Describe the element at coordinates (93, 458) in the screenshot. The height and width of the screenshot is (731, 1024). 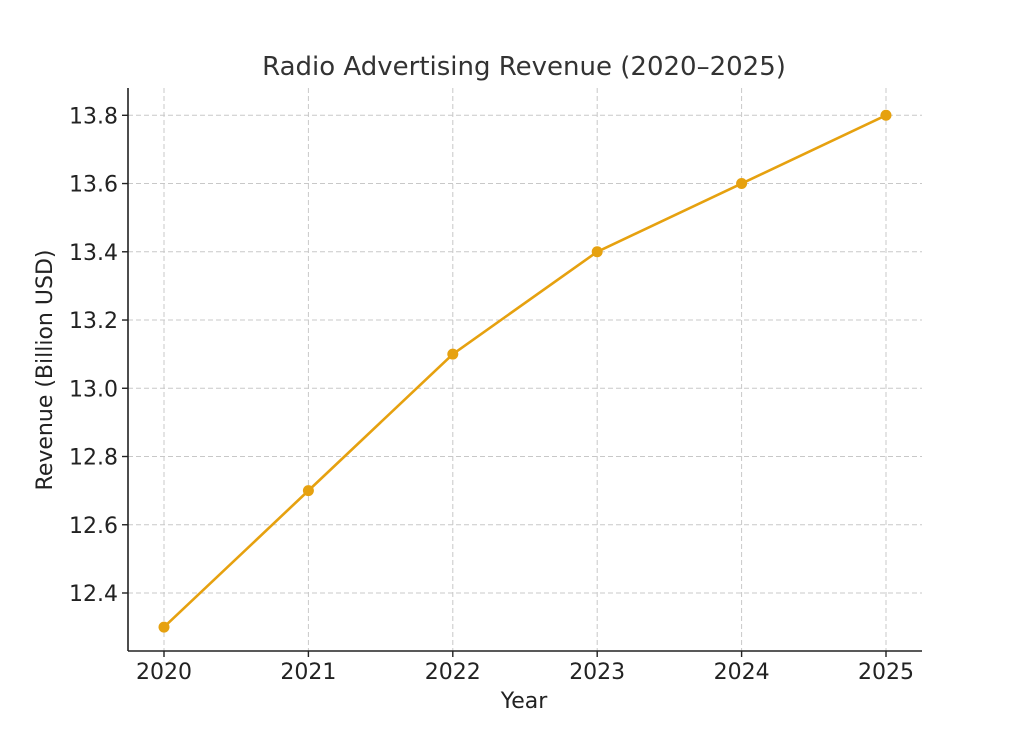
I see `y-tick-label: 12.8` at that location.